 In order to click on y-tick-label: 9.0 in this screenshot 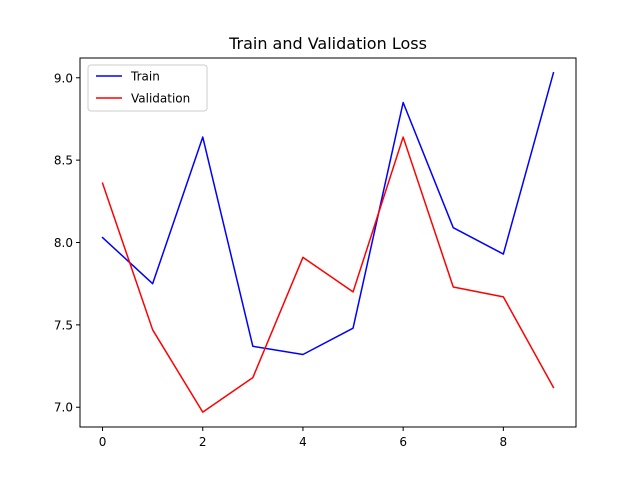, I will do `click(63, 78)`.